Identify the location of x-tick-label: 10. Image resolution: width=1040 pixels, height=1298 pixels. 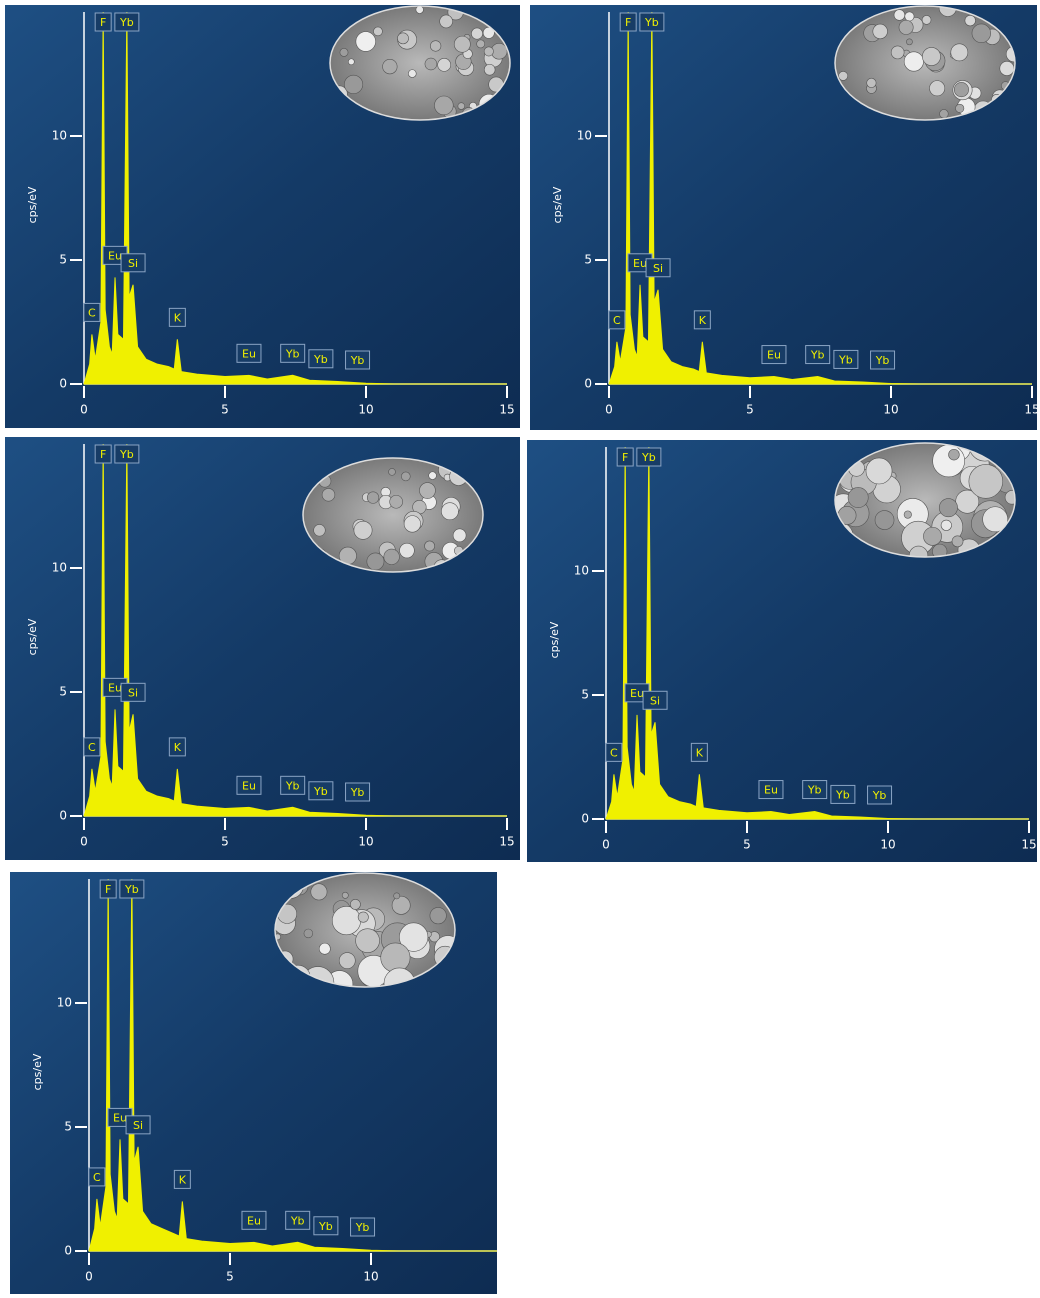
(365, 842).